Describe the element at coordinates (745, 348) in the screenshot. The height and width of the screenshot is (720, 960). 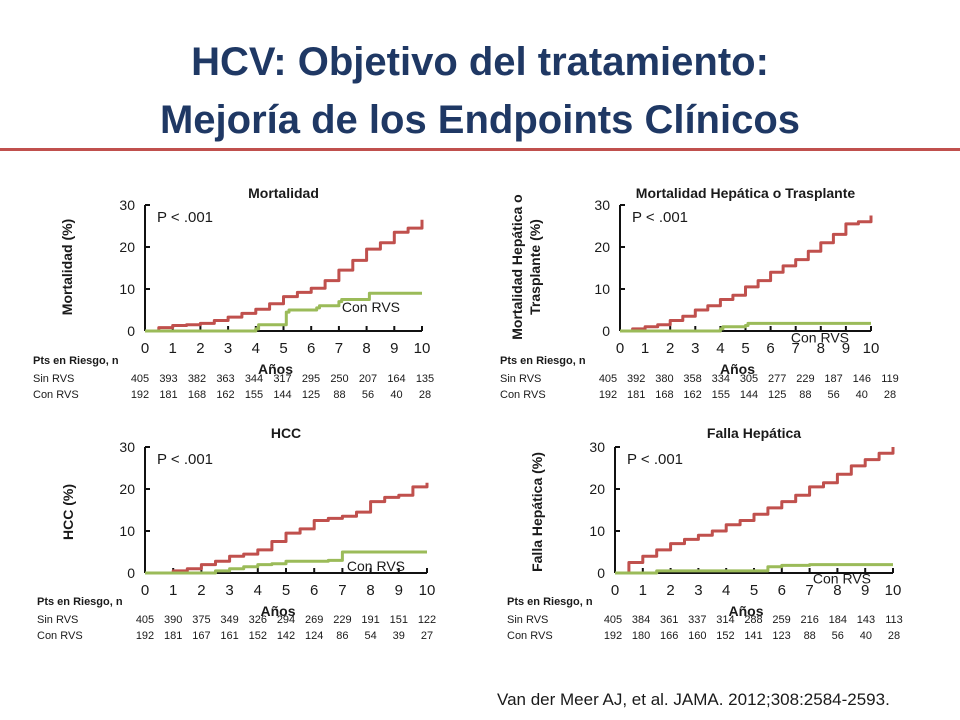
I see `x-tick-label: 5` at that location.